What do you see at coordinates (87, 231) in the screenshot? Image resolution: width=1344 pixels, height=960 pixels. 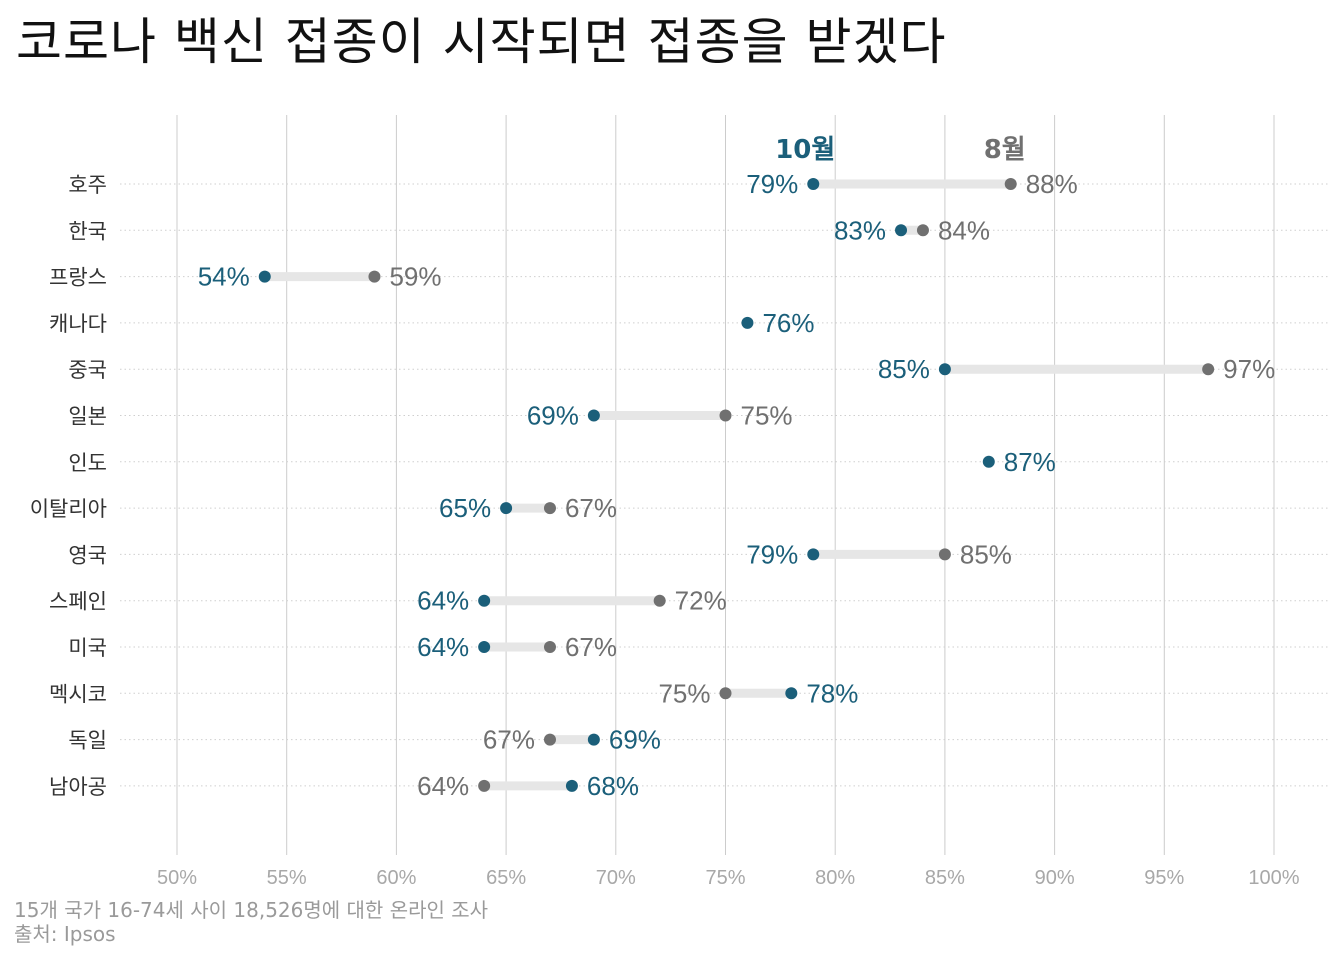 I see `category-label: 한국` at bounding box center [87, 231].